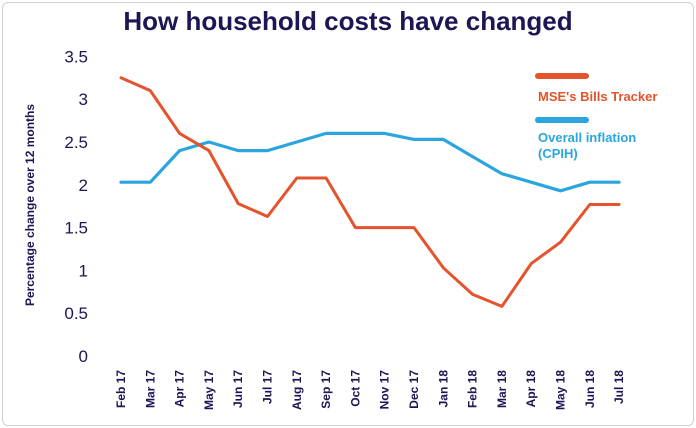 This screenshot has height=428, width=696. Describe the element at coordinates (83, 185) in the screenshot. I see `y-tick-label: 2` at that location.